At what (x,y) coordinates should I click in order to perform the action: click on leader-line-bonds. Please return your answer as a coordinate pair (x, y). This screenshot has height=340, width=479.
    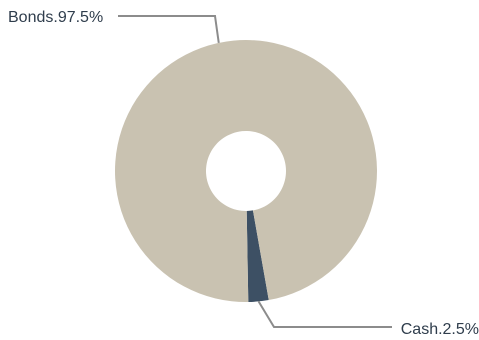
    Looking at the image, I should click on (169, 29).